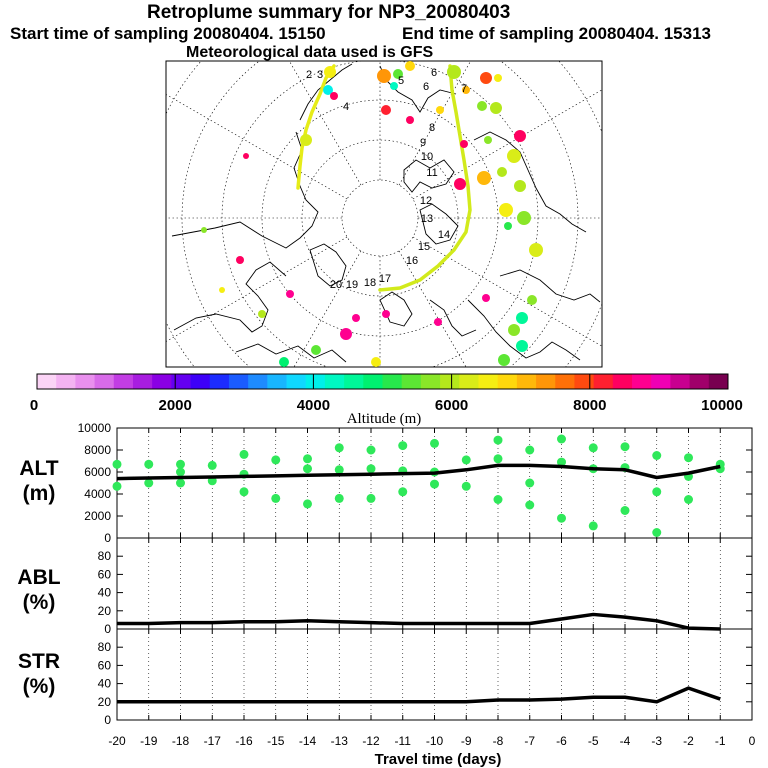 This screenshot has height=768, width=768. I want to click on colorbar-tick-labels: 0 2000 4000 6000 8000 10000, so click(386, 405).